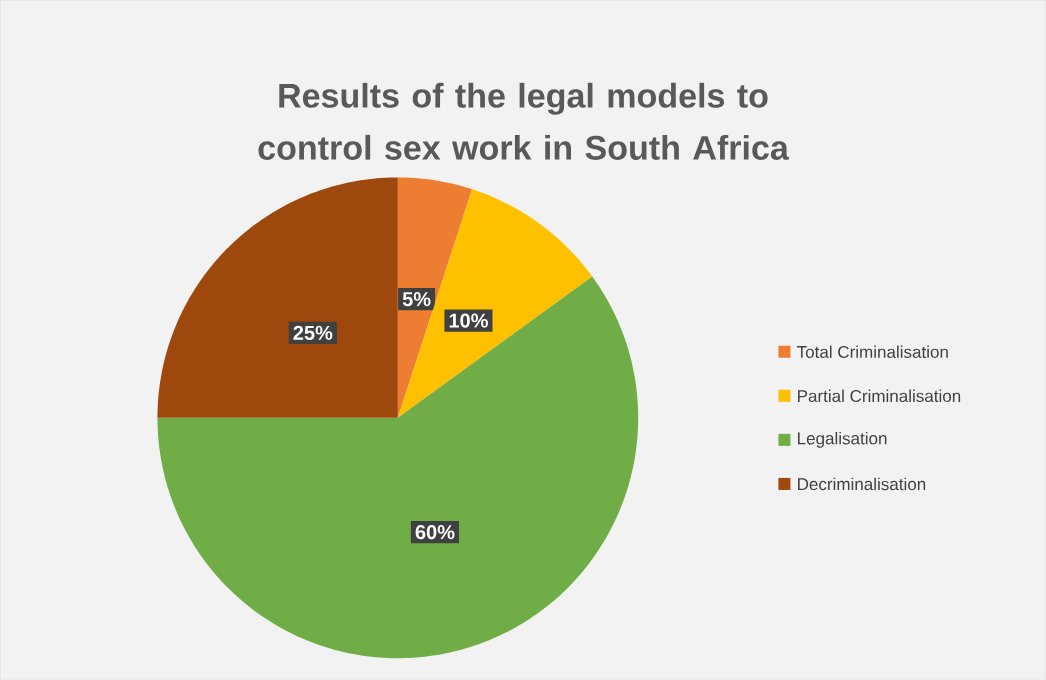 The height and width of the screenshot is (680, 1046). Describe the element at coordinates (435, 531) in the screenshot. I see `data-label: 60%` at that location.